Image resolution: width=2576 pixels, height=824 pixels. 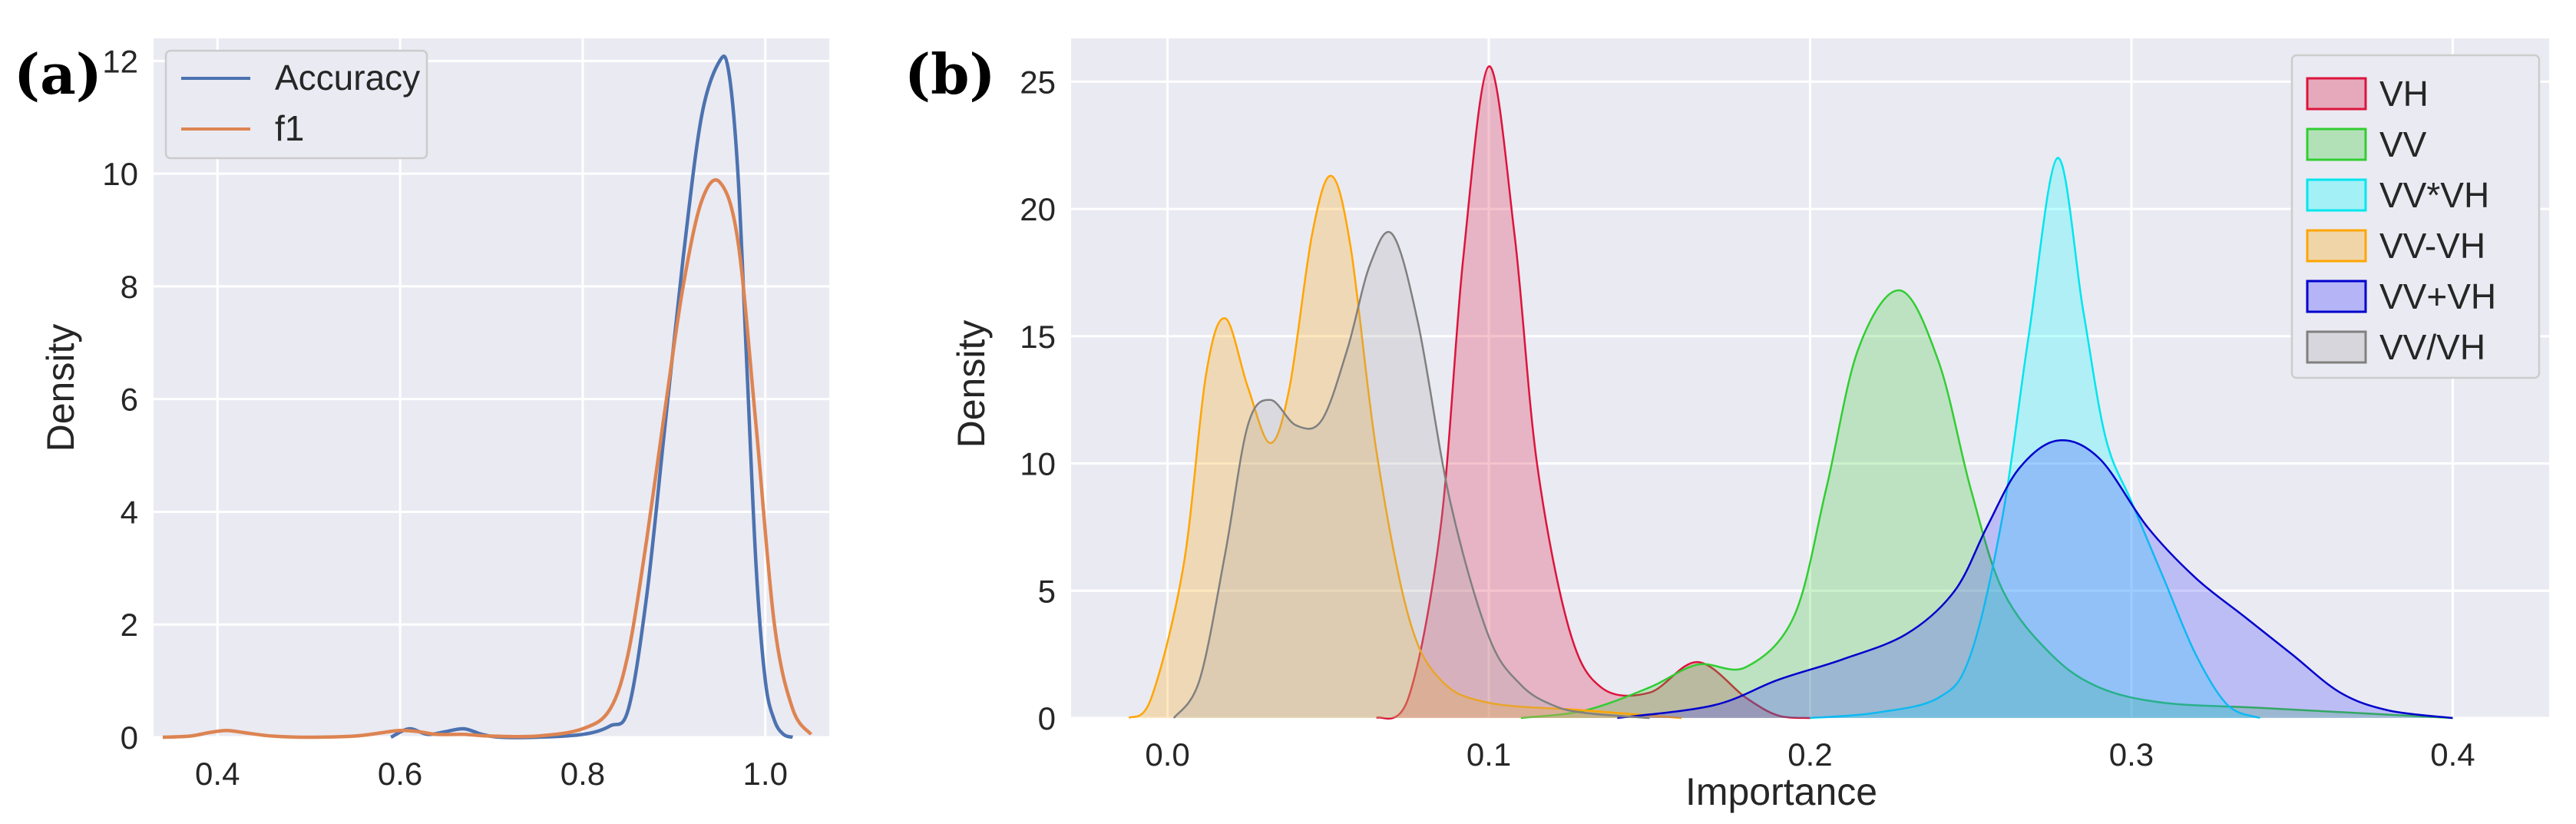 I want to click on panel-b-letter: (b), so click(x=949, y=74).